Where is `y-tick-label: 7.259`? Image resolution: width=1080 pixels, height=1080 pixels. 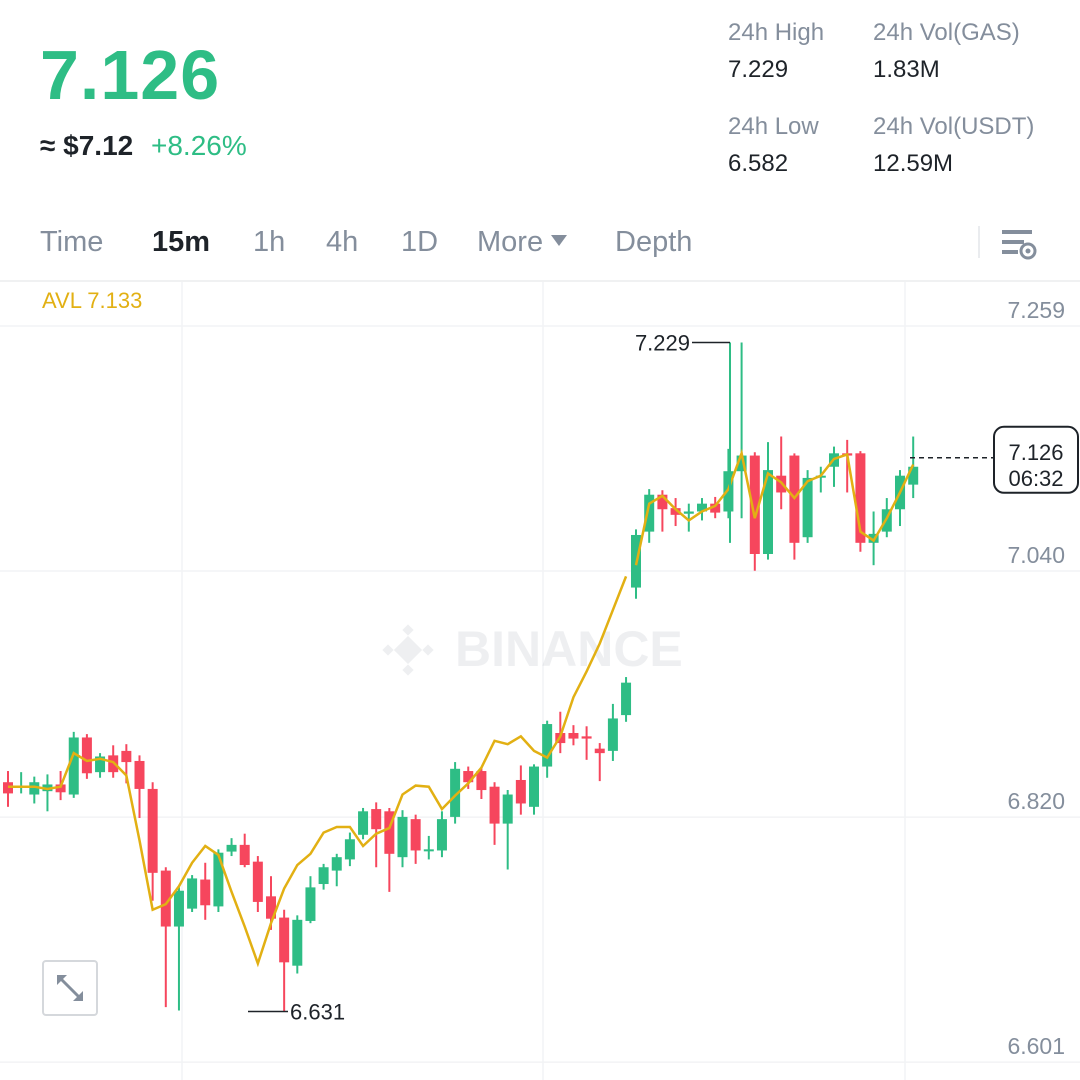 y-tick-label: 7.259 is located at coordinates (1036, 310).